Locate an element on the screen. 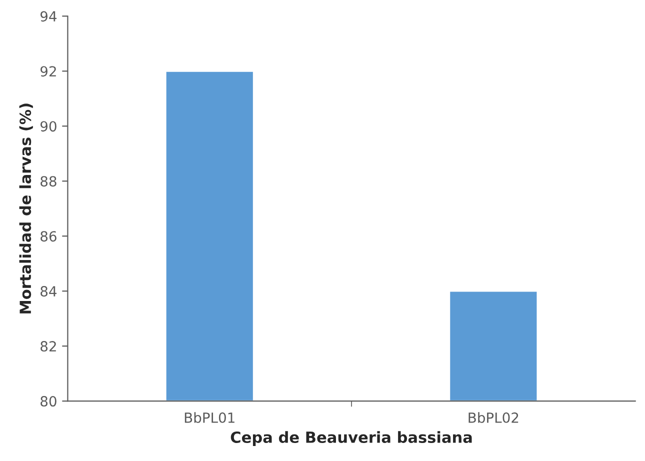  y-tick-label: 92 is located at coordinates (48, 71).